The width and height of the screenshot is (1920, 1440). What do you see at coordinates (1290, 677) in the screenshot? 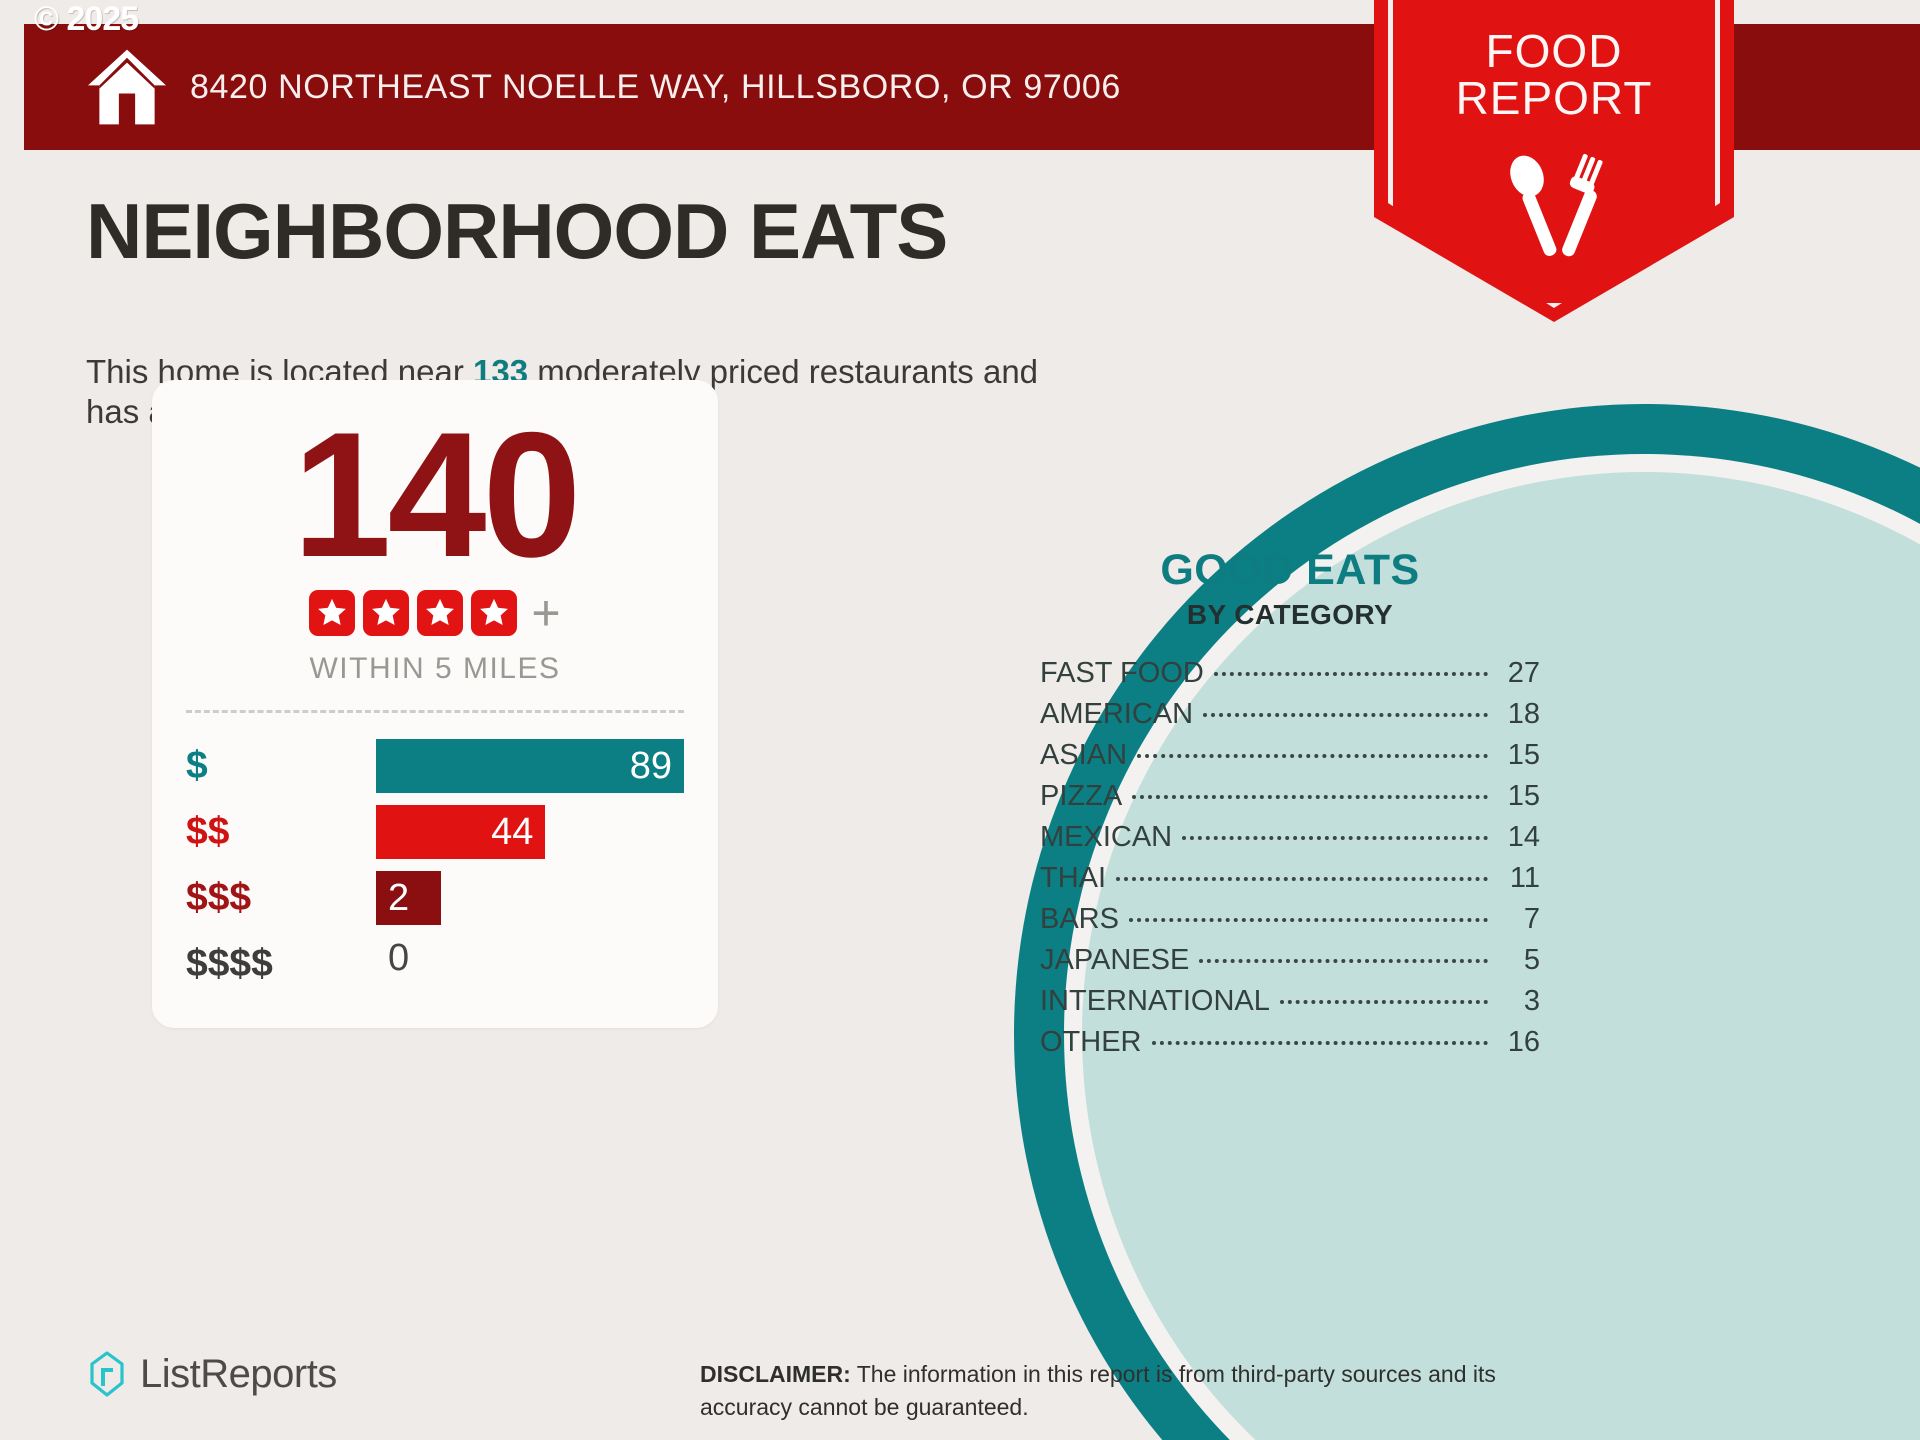
I see `list-item: FAST FOOD 27` at bounding box center [1290, 677].